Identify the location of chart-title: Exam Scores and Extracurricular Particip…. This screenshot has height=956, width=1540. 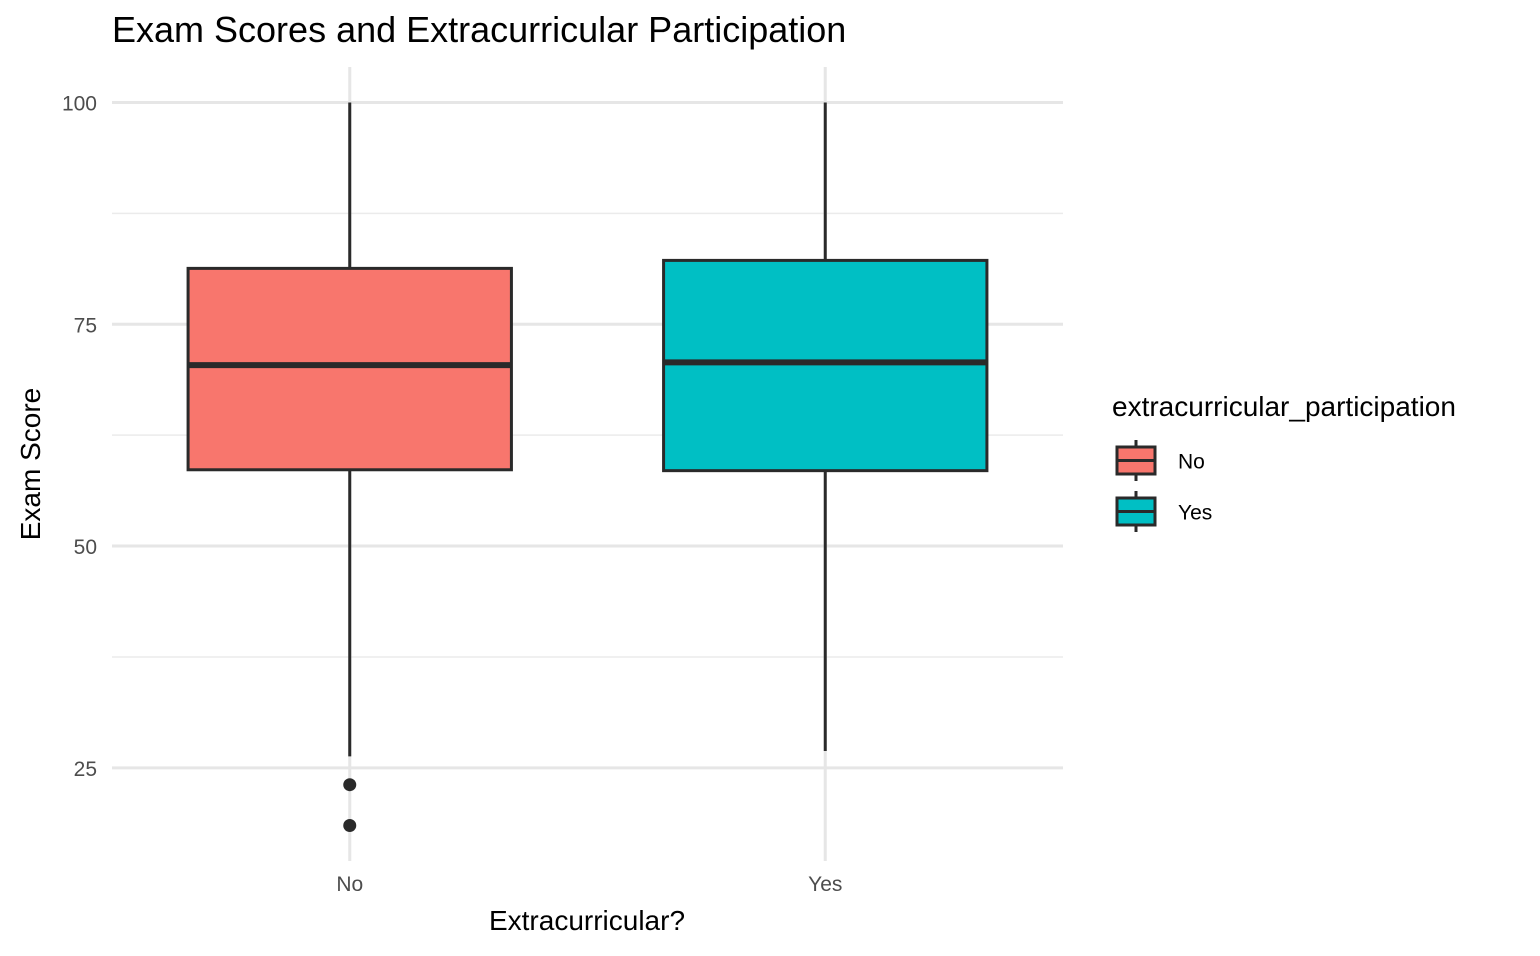
(479, 29).